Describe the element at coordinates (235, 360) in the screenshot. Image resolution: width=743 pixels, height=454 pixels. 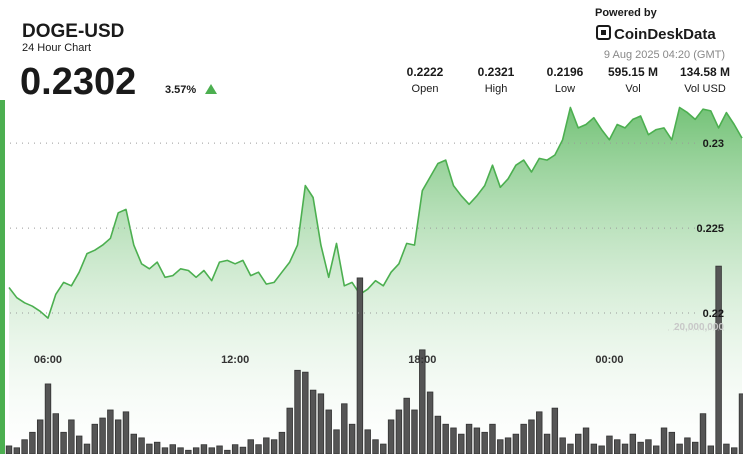
I see `x-tick-label: 12:00` at that location.